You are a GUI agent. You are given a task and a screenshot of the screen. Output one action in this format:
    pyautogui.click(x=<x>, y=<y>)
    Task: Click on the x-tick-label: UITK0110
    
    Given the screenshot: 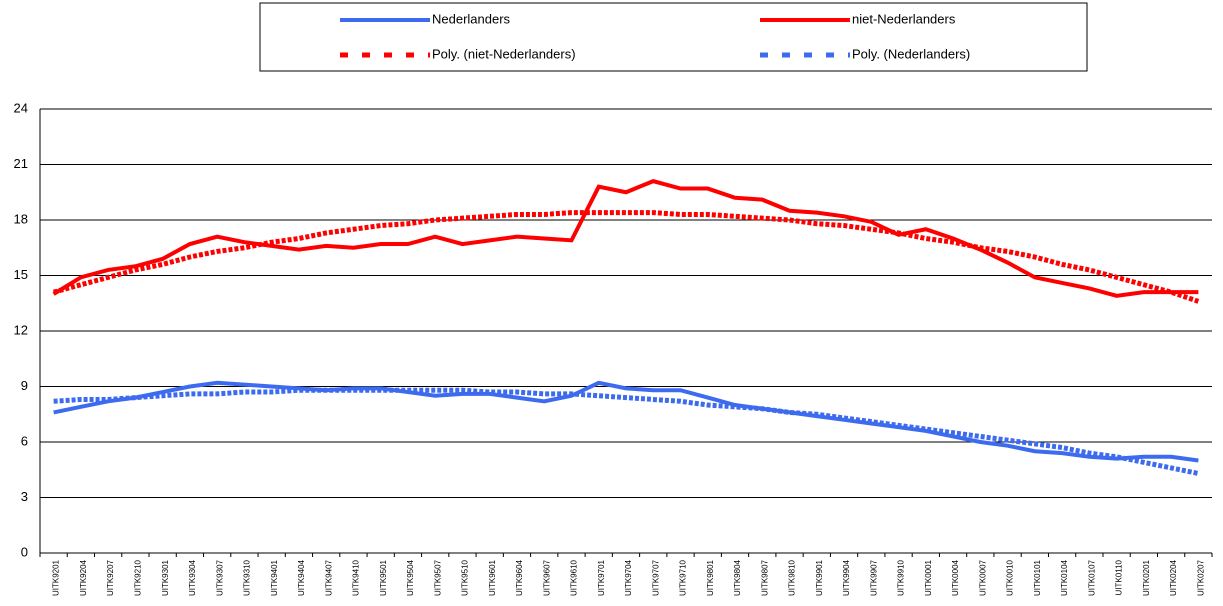 What is the action you would take?
    pyautogui.click(x=1119, y=577)
    